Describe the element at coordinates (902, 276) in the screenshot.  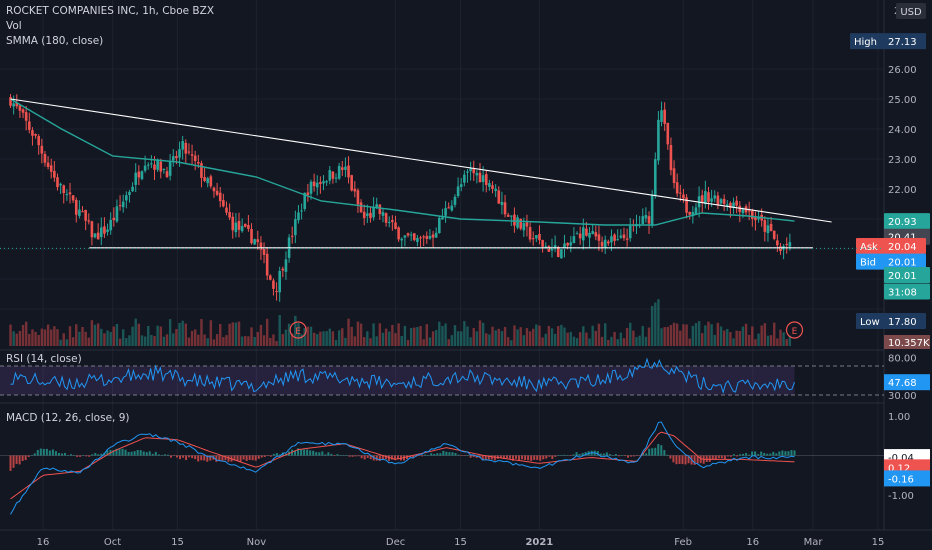
I see `price-label-value: 20.01` at that location.